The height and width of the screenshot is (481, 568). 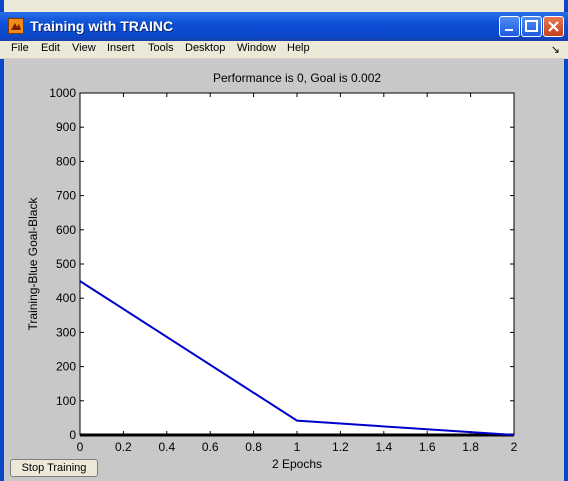 I want to click on x-tick-label: 0.6, so click(x=210, y=447).